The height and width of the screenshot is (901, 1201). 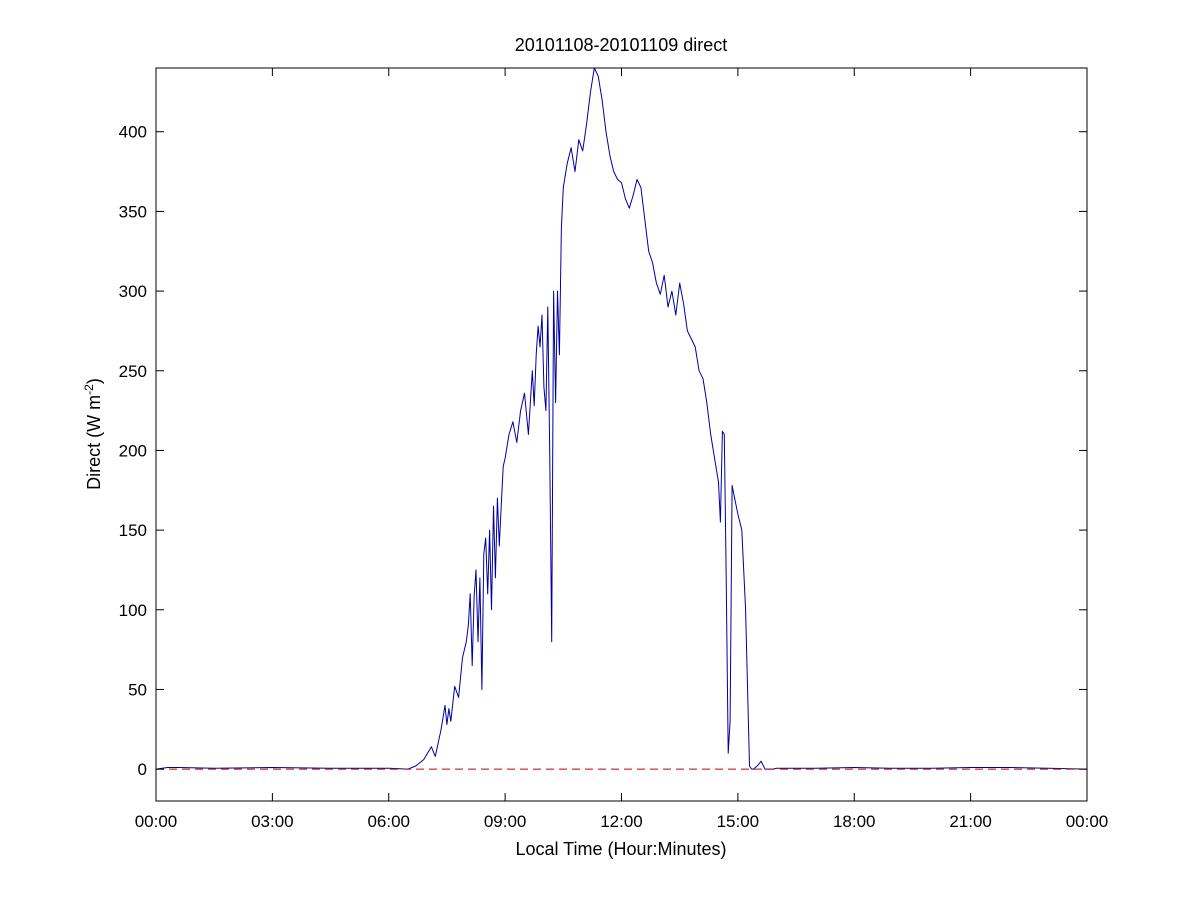 I want to click on y-axis-label: Direct (W m-2), so click(x=93, y=434).